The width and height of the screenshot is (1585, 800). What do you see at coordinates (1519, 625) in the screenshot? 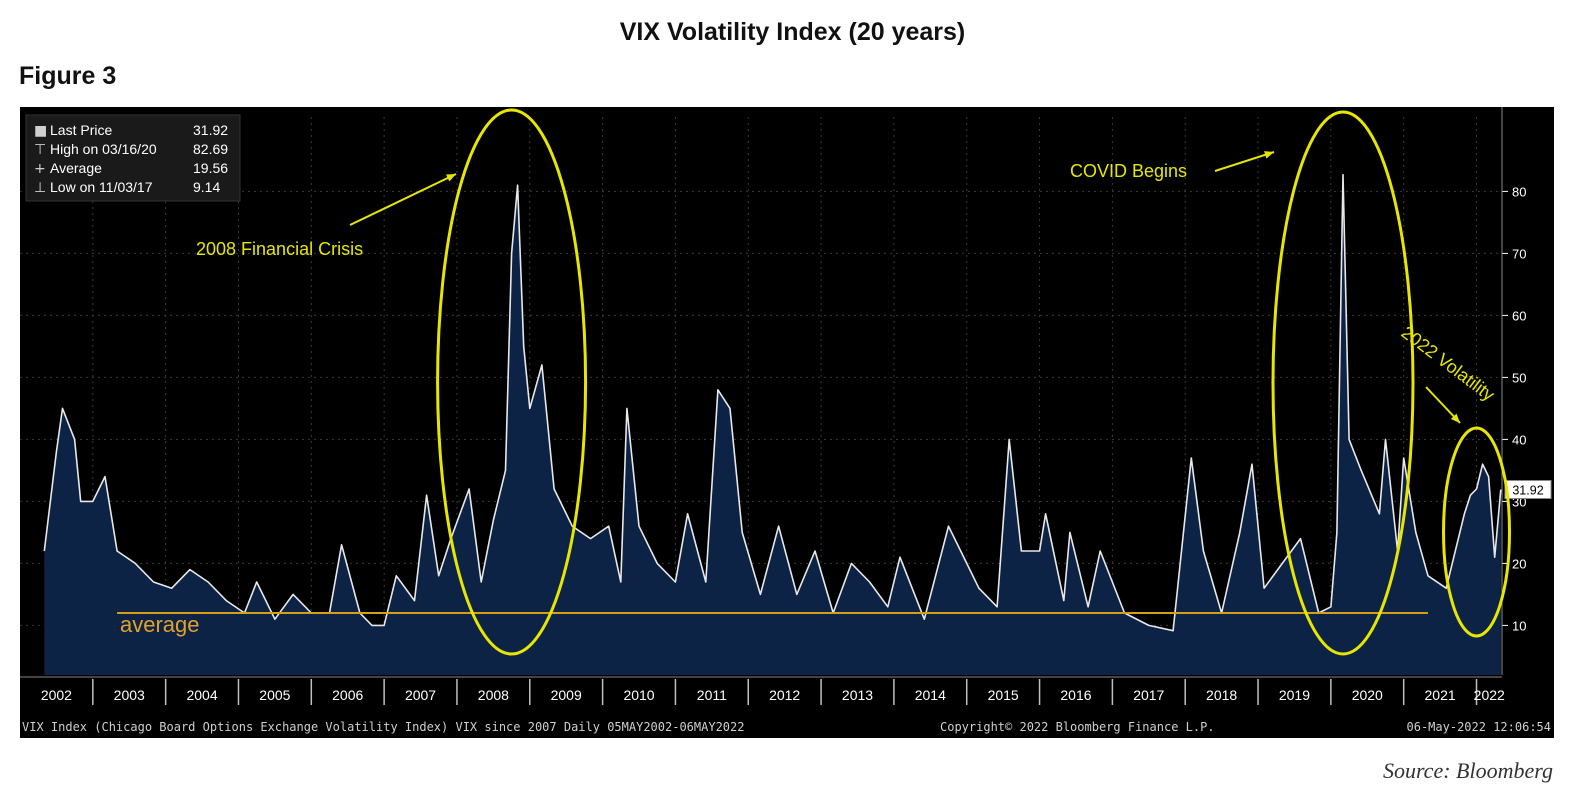
I see `y-tick-label: 10` at bounding box center [1519, 625].